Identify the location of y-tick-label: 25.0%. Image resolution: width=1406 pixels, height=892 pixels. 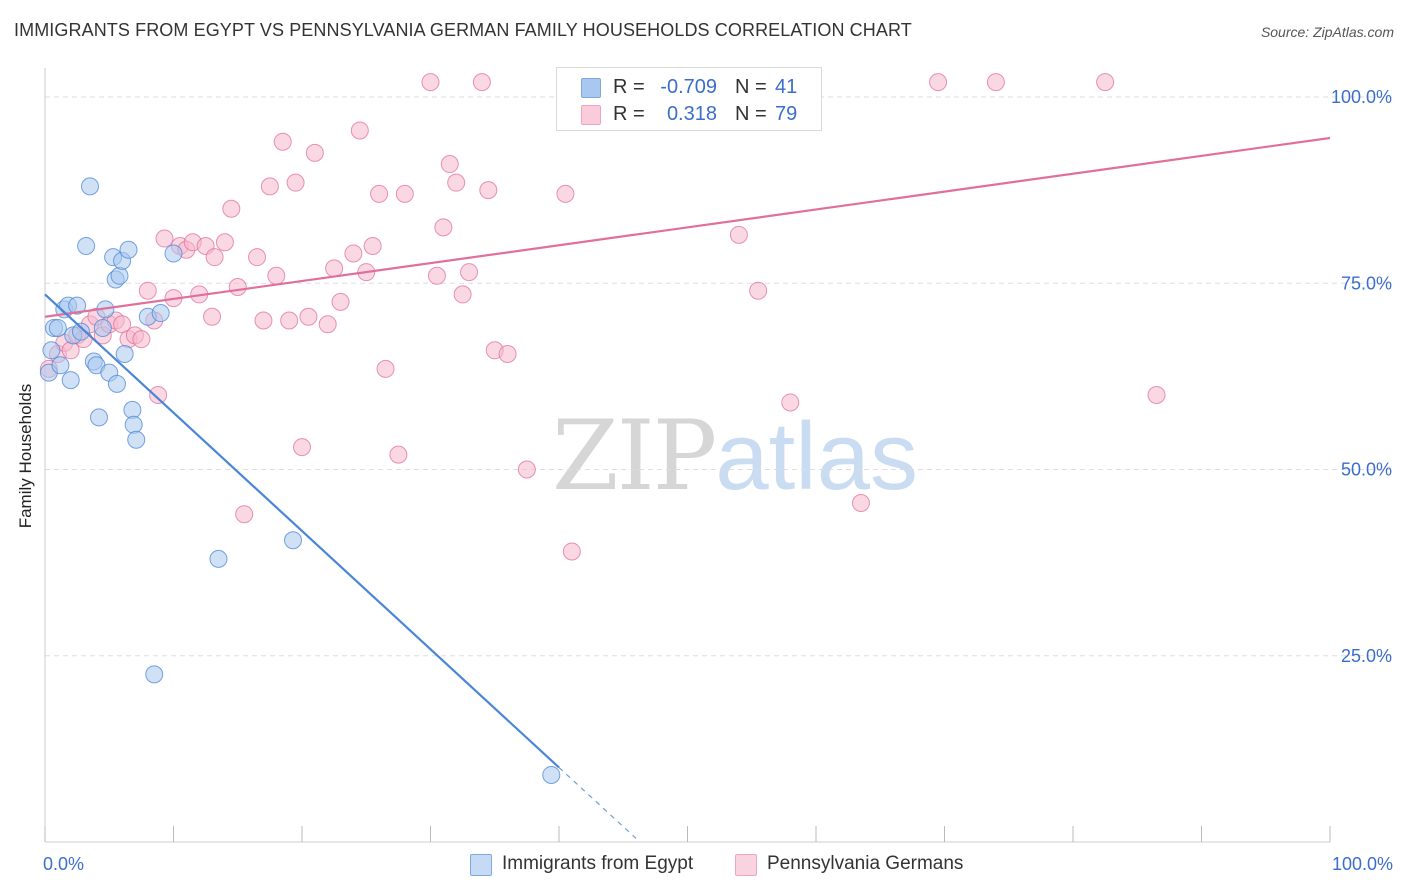
(1366, 656).